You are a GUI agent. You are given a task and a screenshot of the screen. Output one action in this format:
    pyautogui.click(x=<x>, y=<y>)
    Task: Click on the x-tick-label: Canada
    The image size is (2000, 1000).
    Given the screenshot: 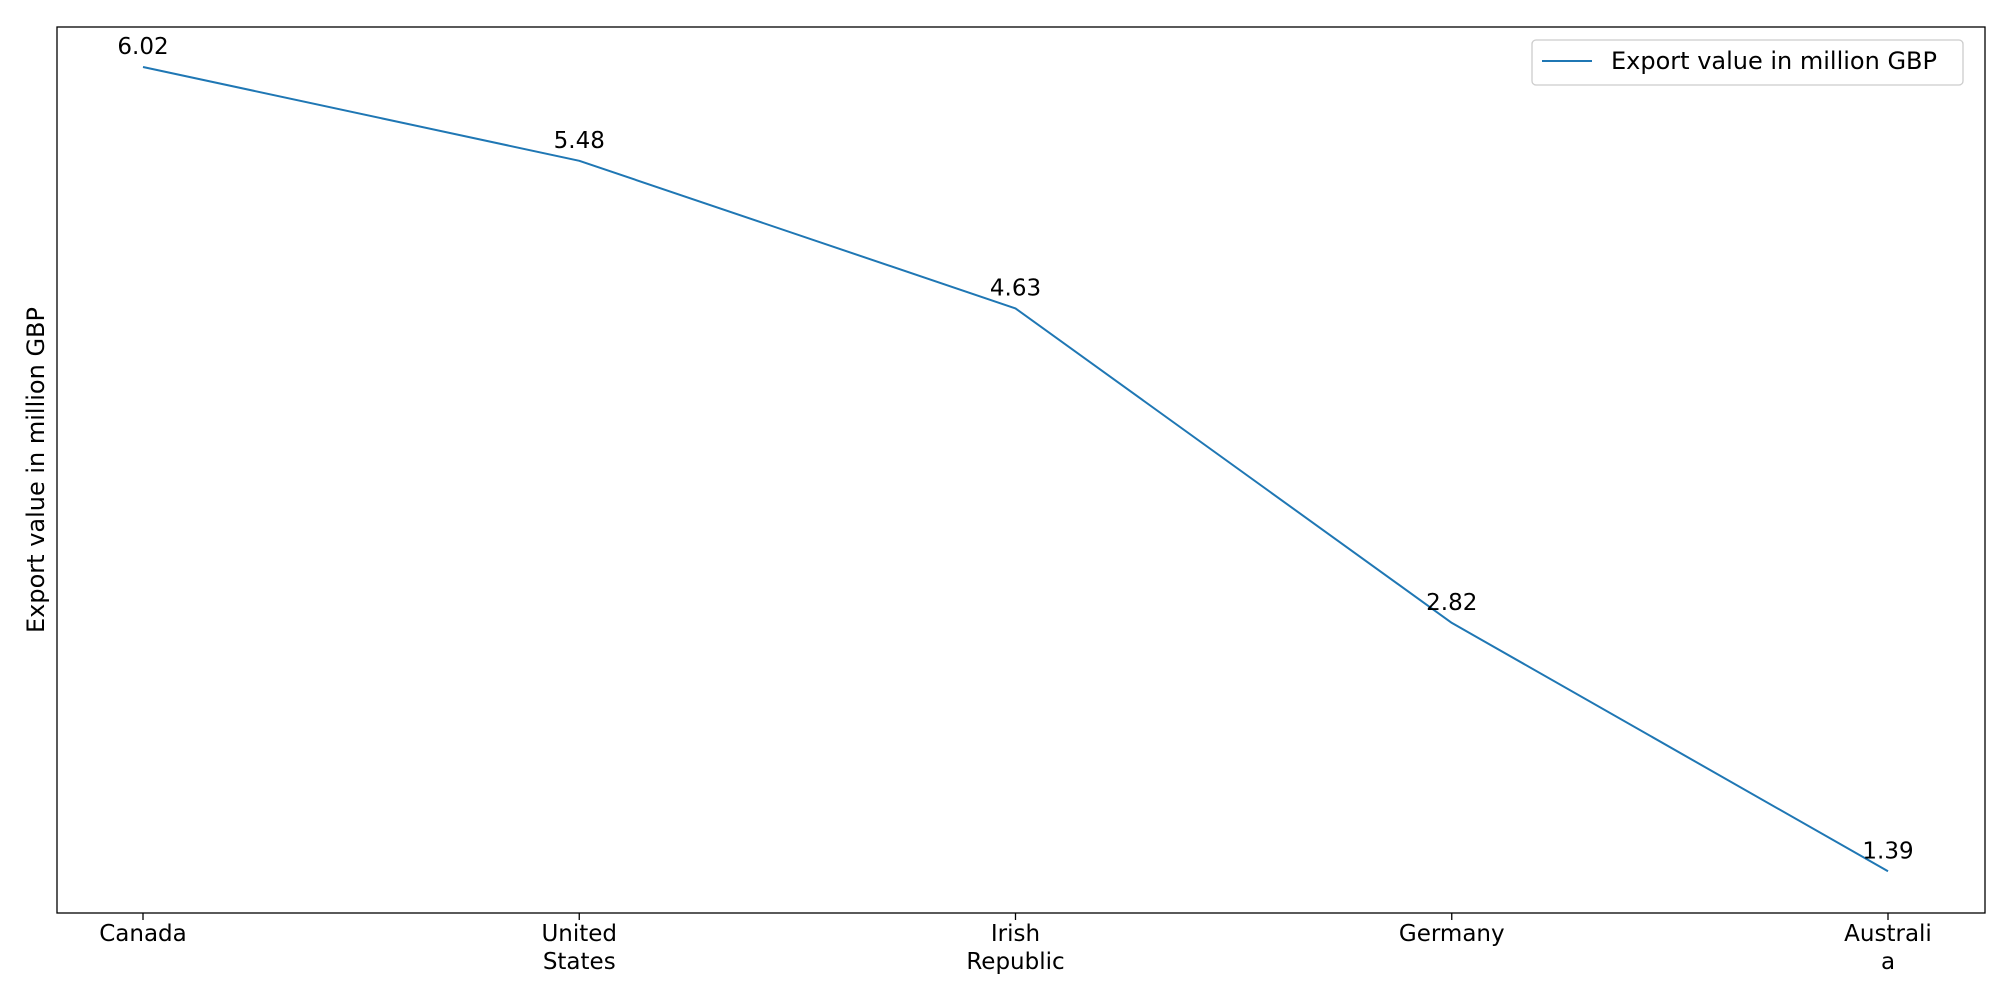 What is the action you would take?
    pyautogui.click(x=143, y=934)
    